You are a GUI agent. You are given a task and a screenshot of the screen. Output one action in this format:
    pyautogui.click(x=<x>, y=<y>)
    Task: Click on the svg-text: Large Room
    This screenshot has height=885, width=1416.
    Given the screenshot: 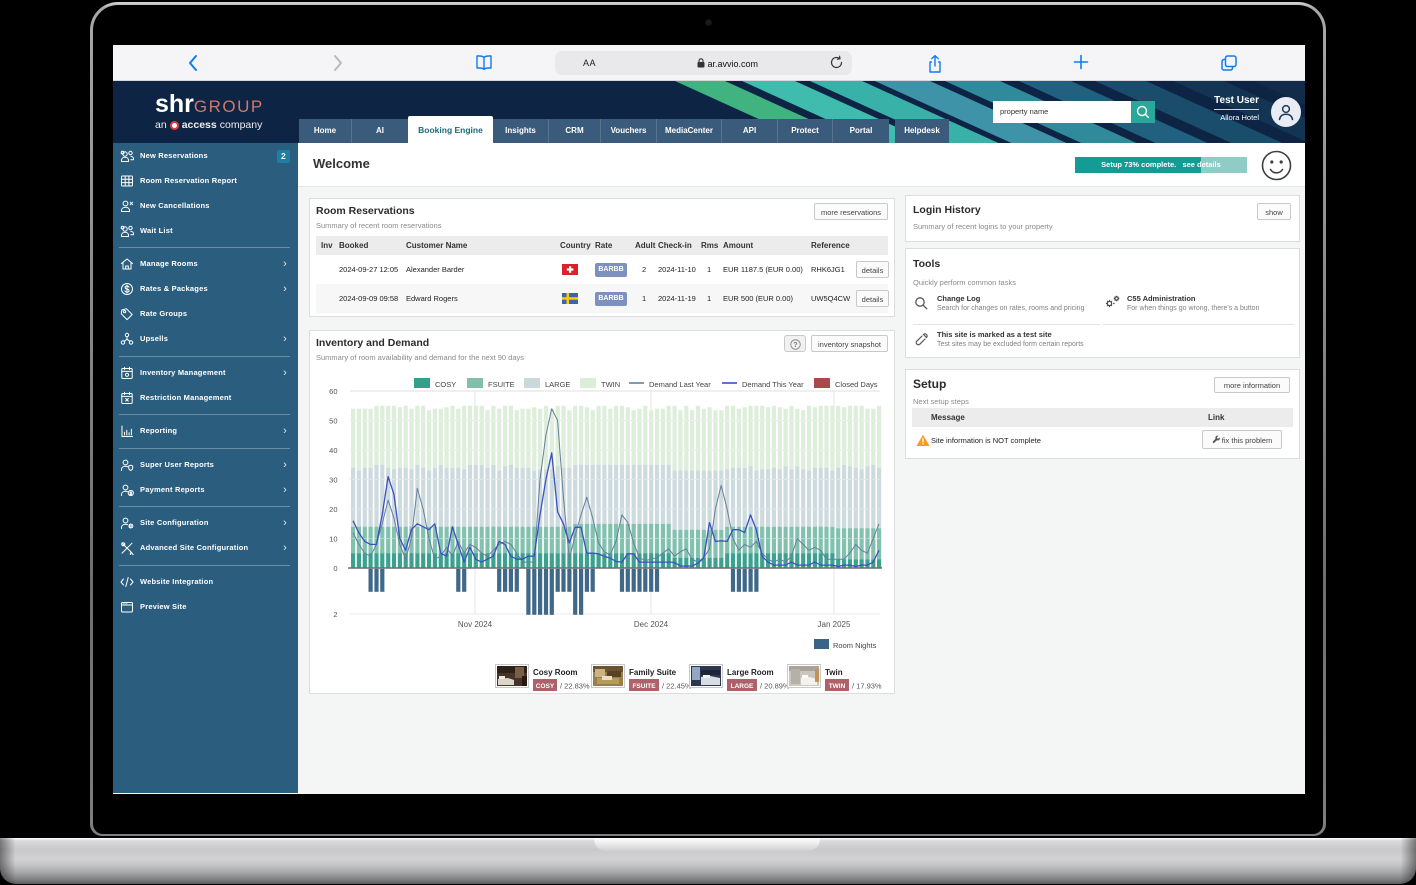 What is the action you would take?
    pyautogui.click(x=750, y=672)
    